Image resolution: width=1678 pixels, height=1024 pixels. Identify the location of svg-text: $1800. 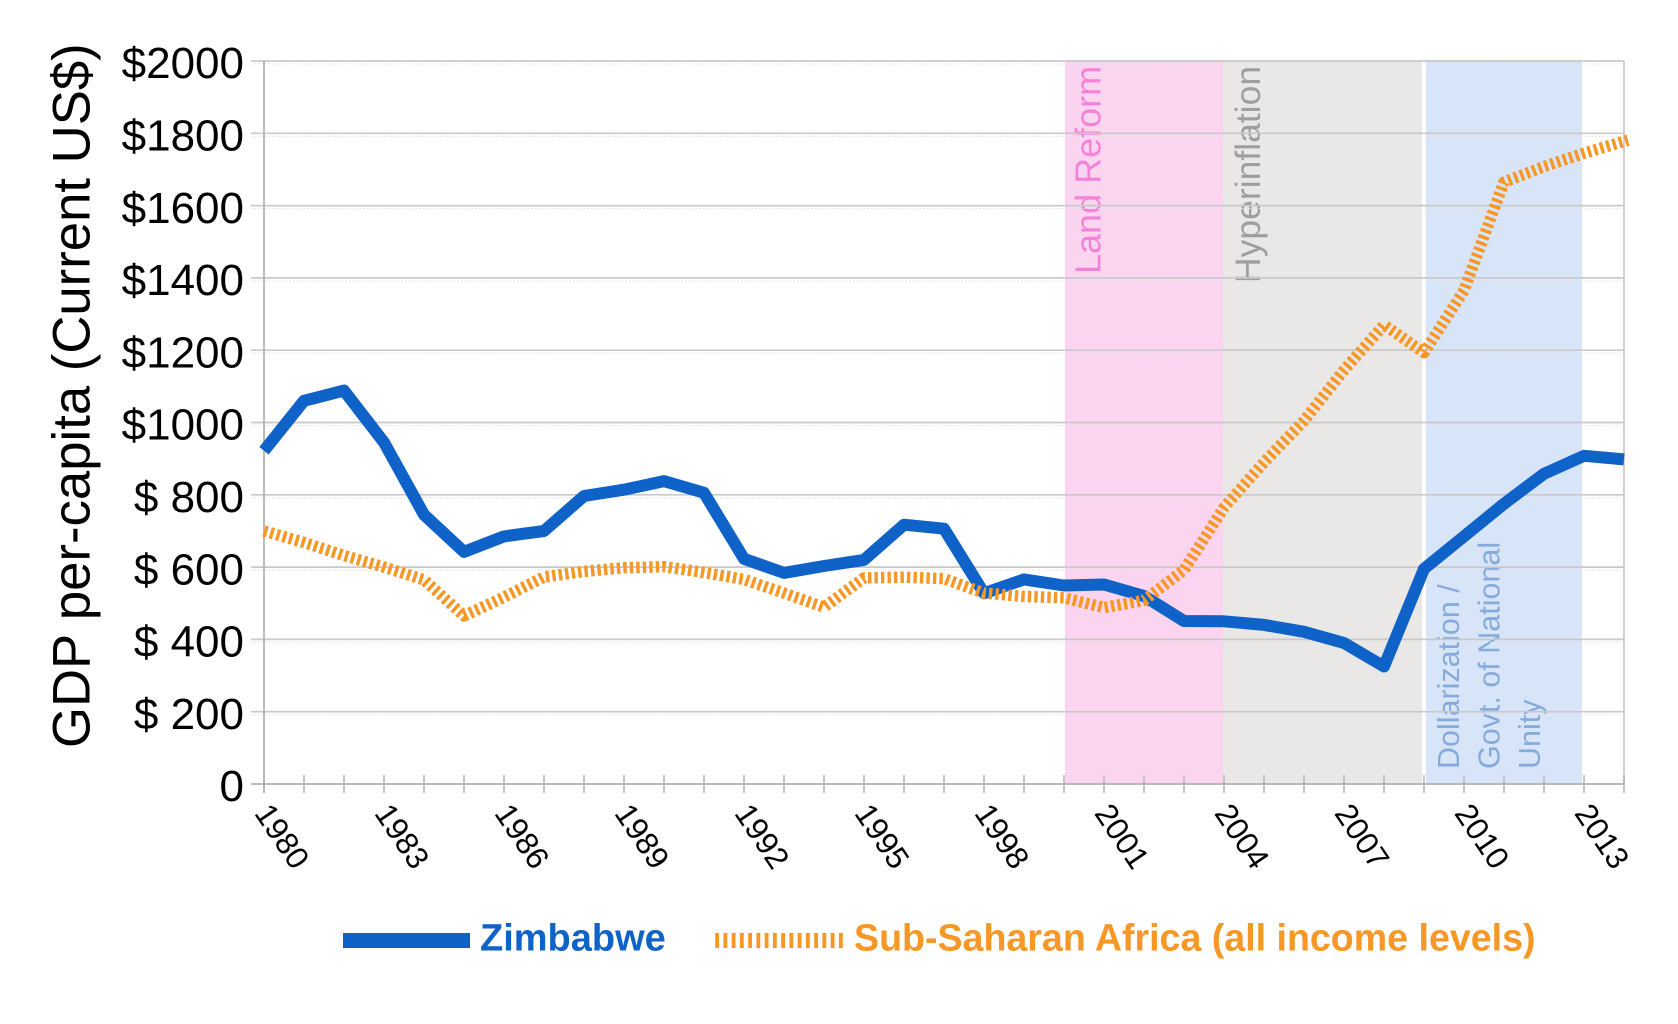
(183, 136).